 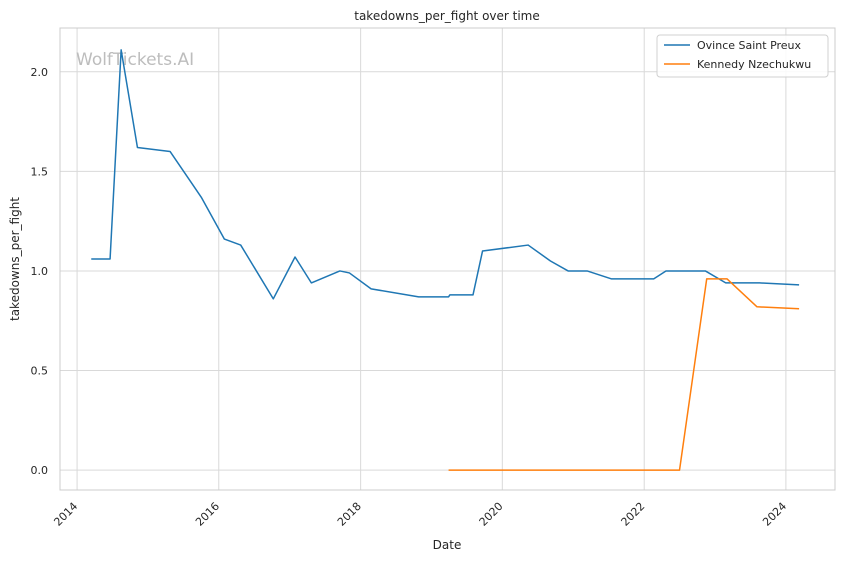 I want to click on y-axis-label: takedowns_per_fight, so click(x=15, y=259).